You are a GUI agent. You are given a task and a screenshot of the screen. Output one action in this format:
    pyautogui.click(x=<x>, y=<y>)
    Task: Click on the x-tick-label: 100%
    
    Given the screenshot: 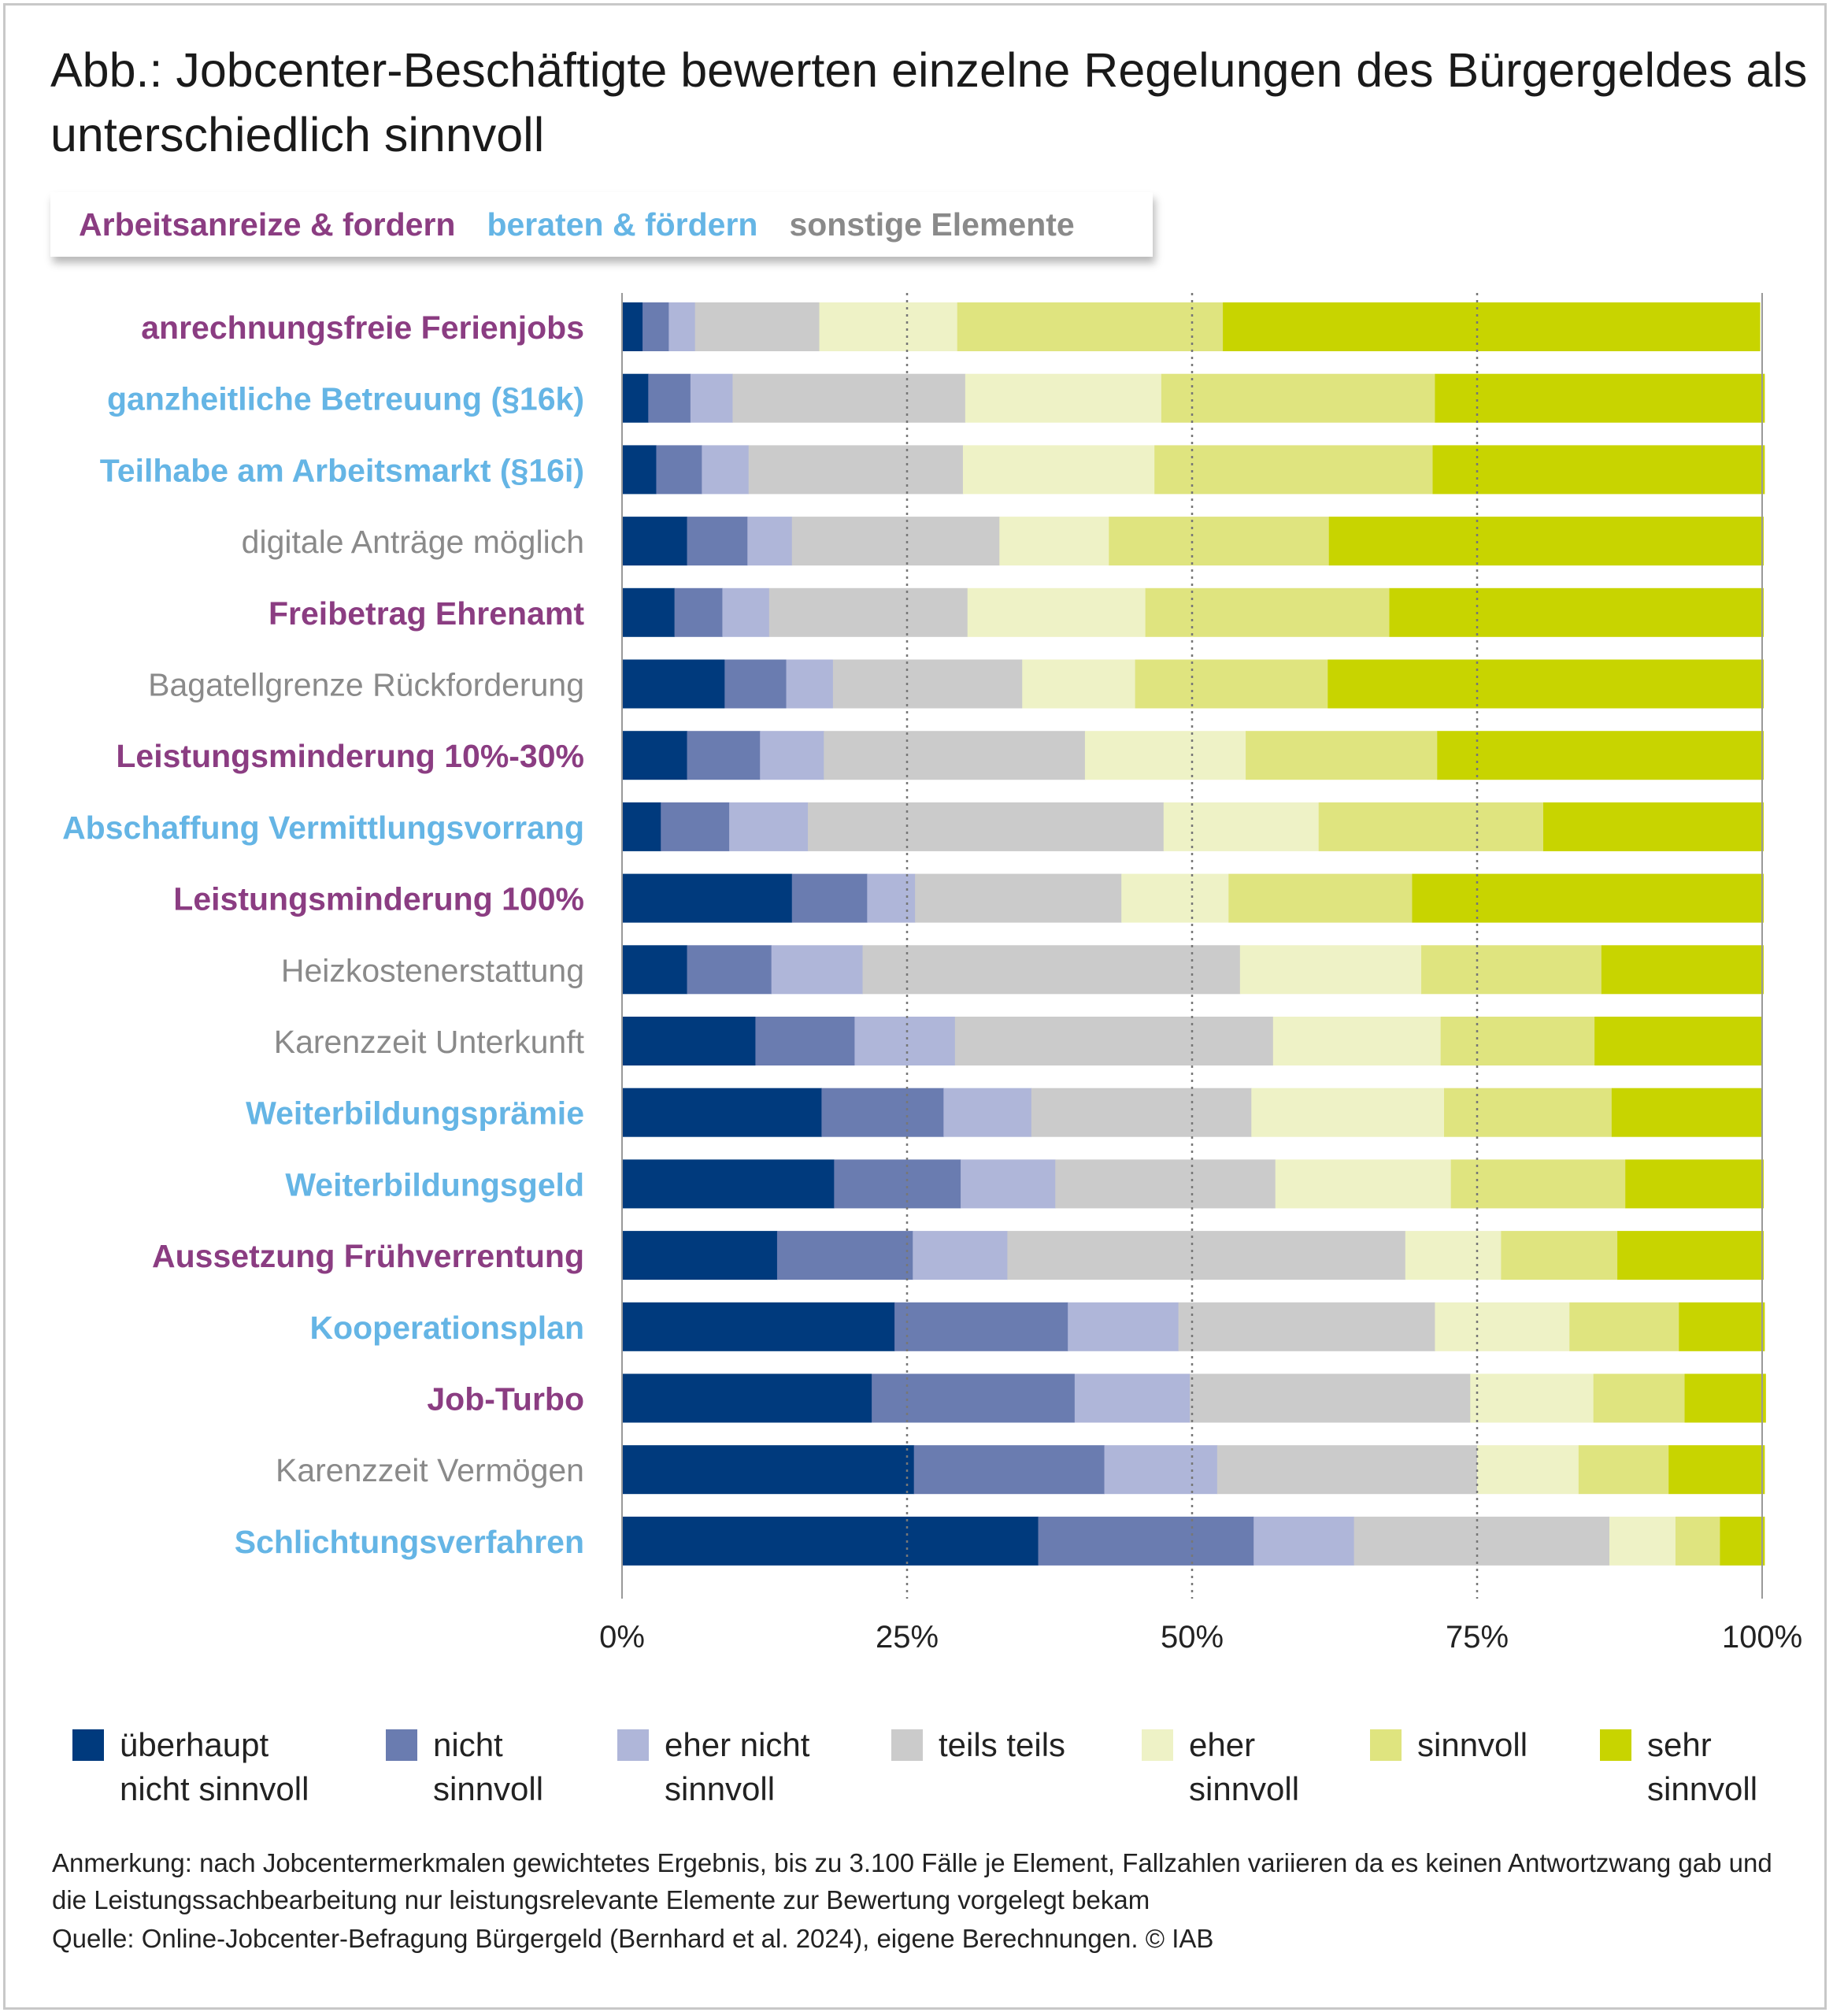 What is the action you would take?
    pyautogui.click(x=1762, y=1637)
    